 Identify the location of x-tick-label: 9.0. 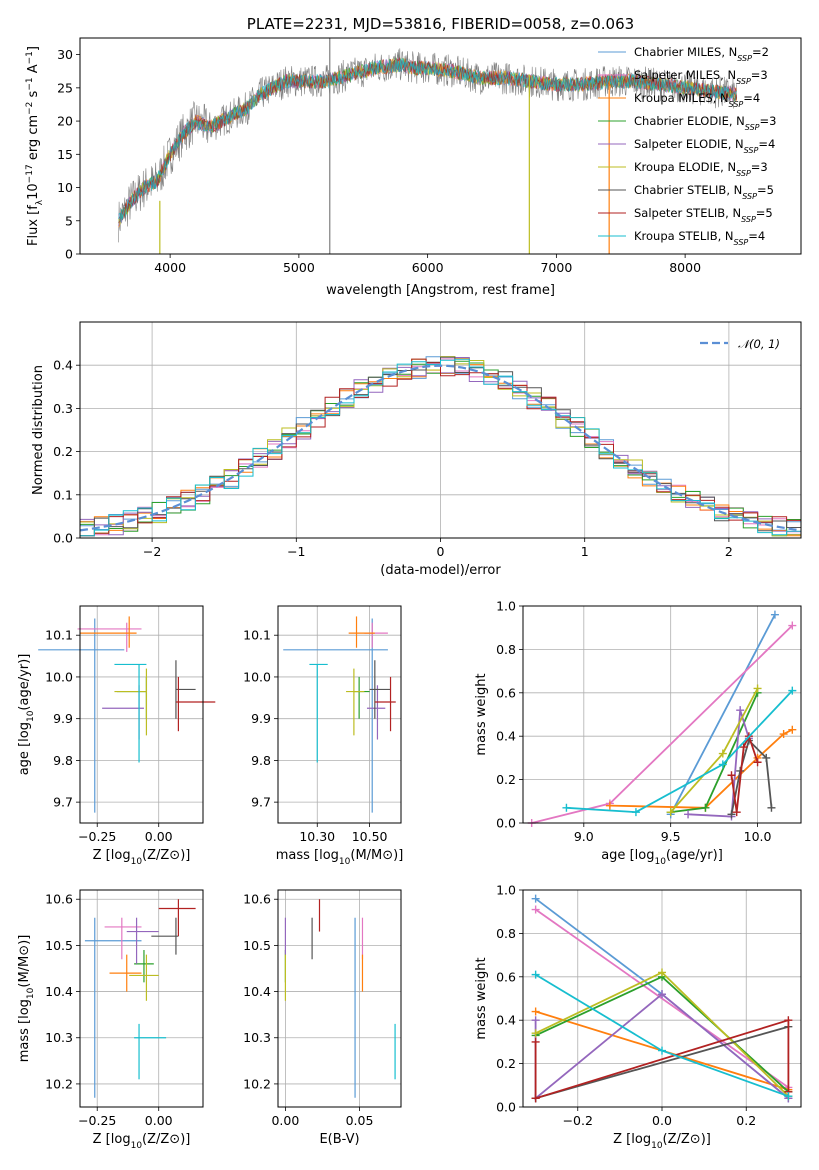
(584, 836).